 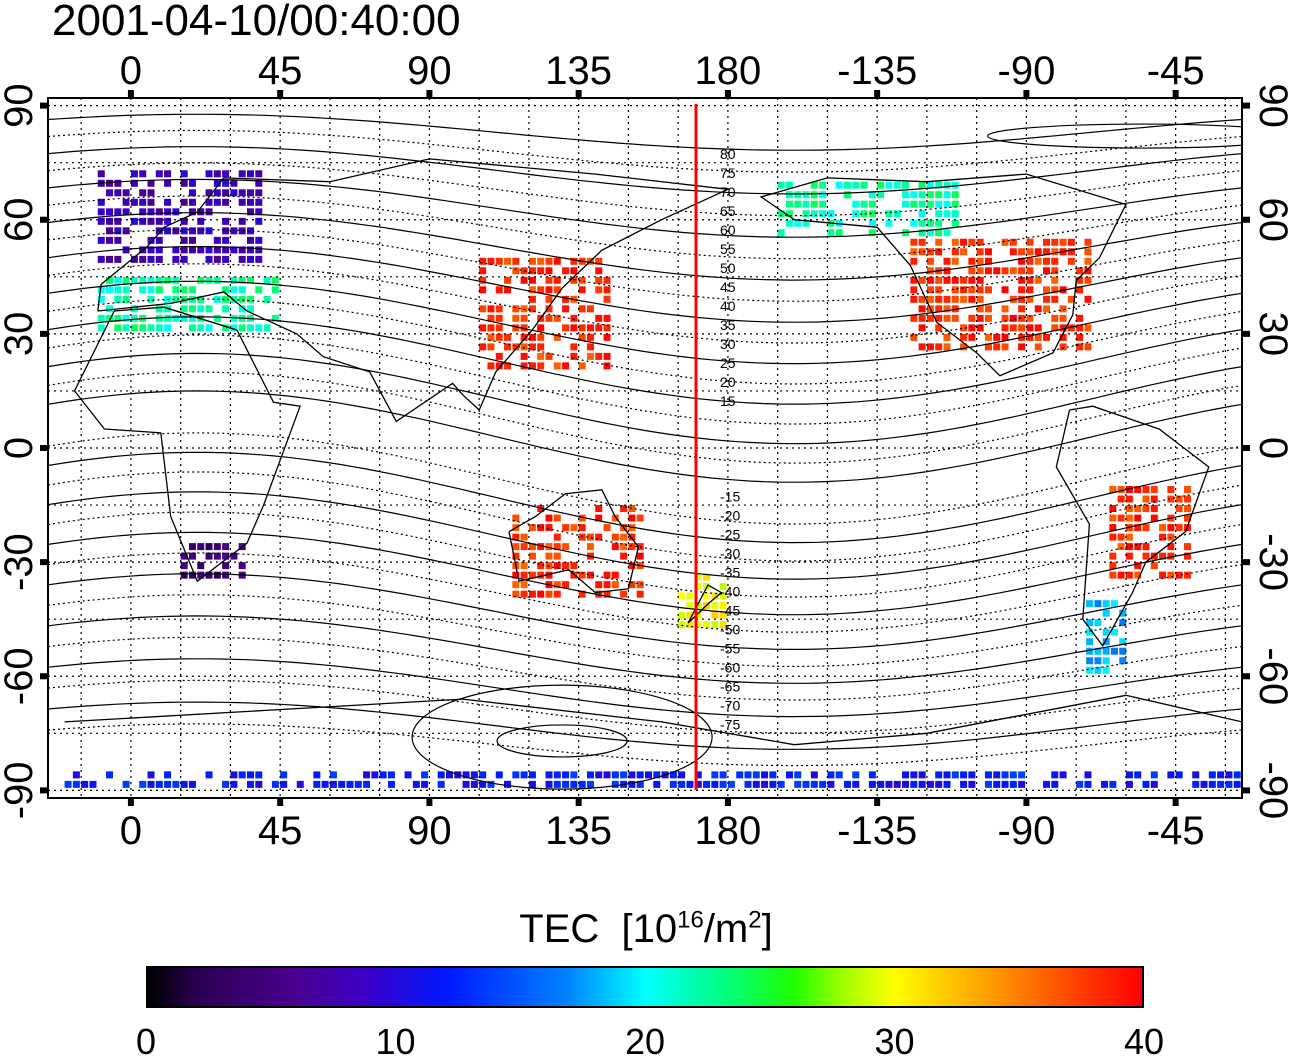 I want to click on lat-labels-left: 90 60 30 0 -30 -60 -90, so click(x=20, y=451).